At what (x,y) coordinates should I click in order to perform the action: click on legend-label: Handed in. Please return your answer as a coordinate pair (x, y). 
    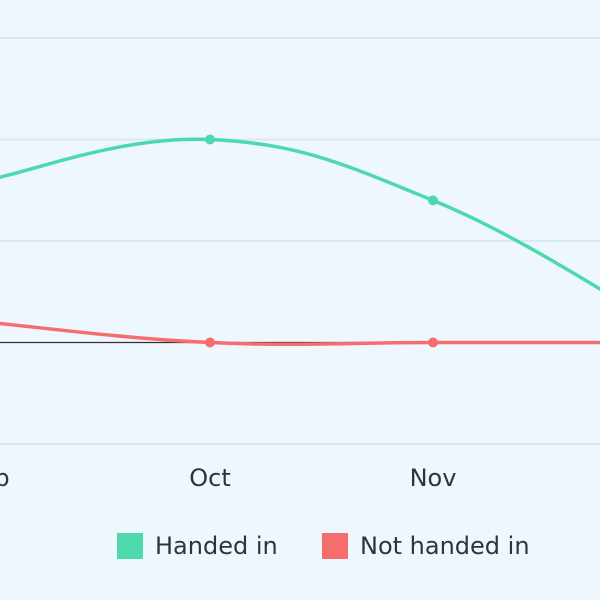
    Looking at the image, I should click on (216, 546).